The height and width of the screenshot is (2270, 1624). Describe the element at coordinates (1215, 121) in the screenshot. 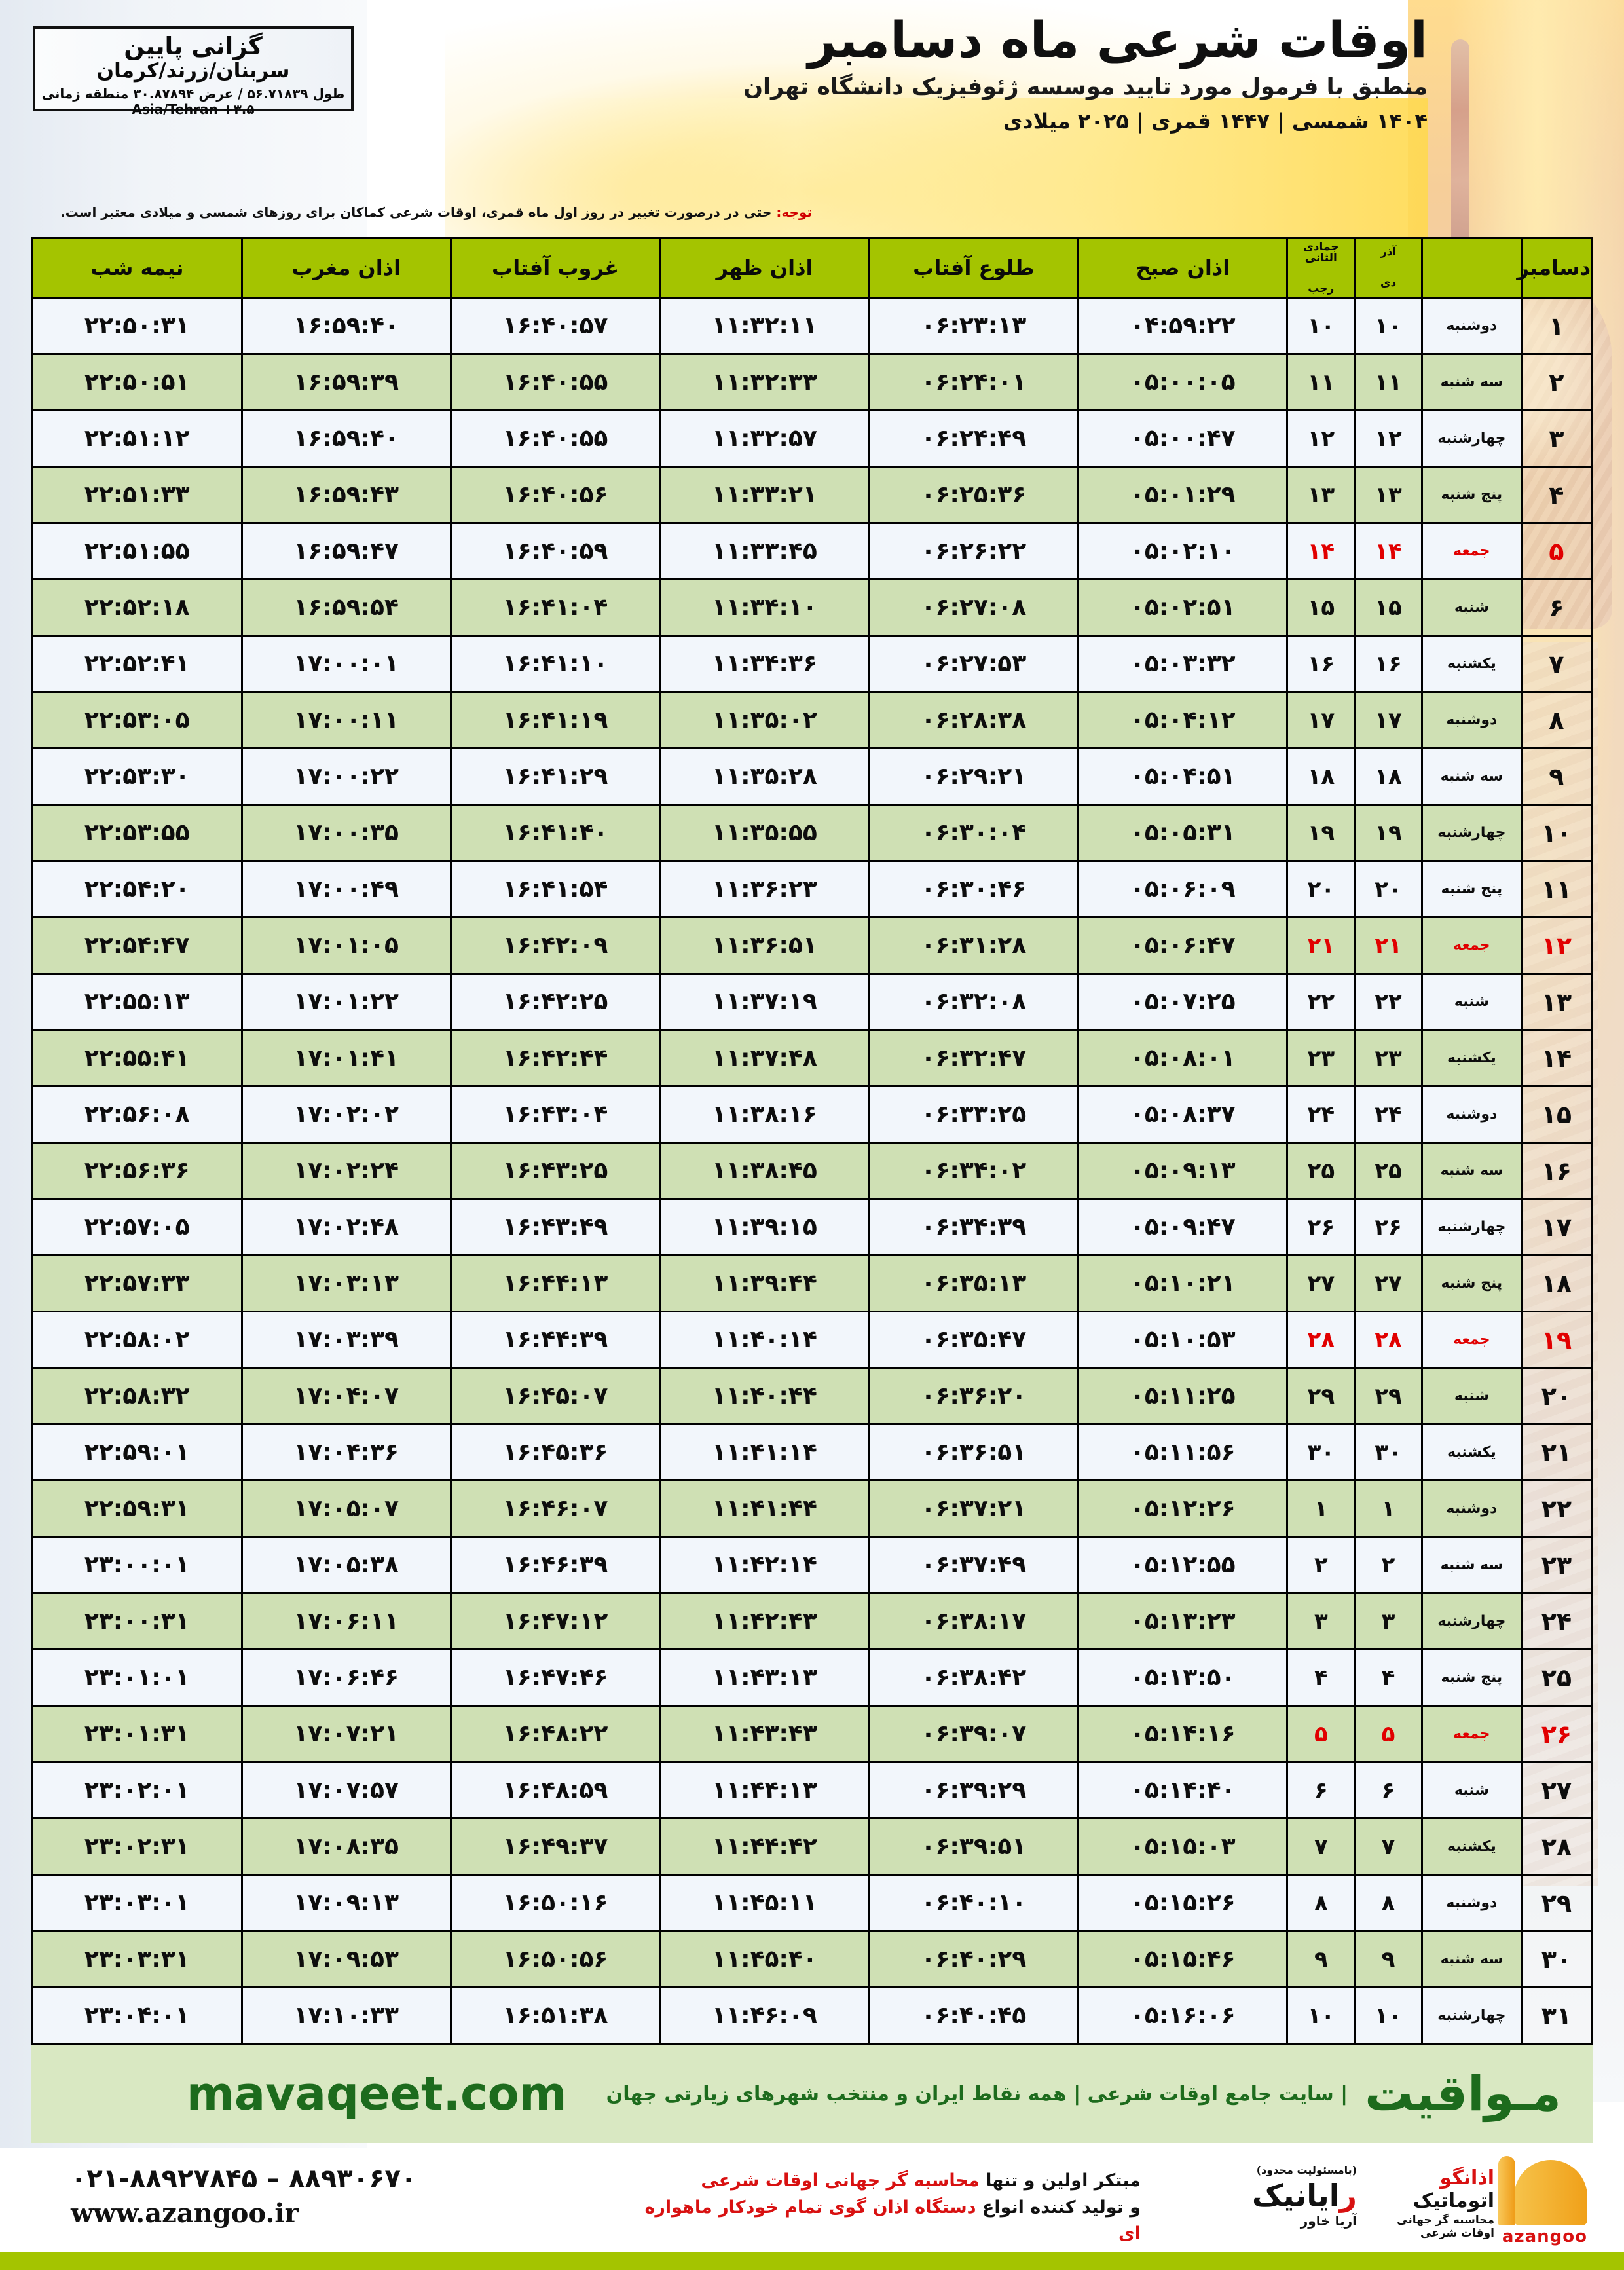

I see `calendar-years-line: ۱۴۰۴ شمسی | ۱۴۴۷ قمری | ۲۰۲۵ میلادی` at that location.